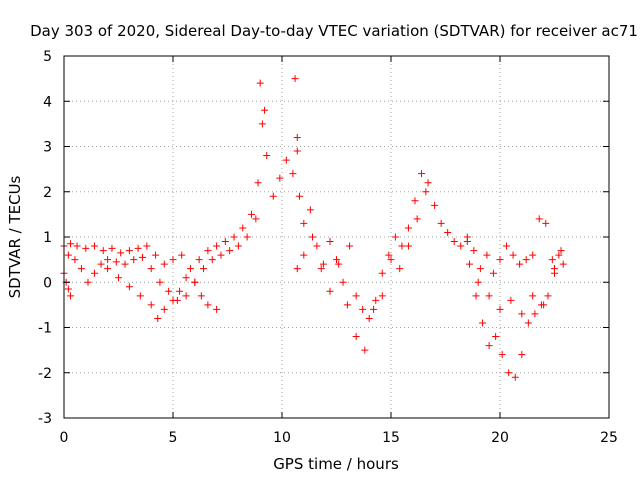 The height and width of the screenshot is (480, 640). I want to click on series-track-d, so click(381, 198).